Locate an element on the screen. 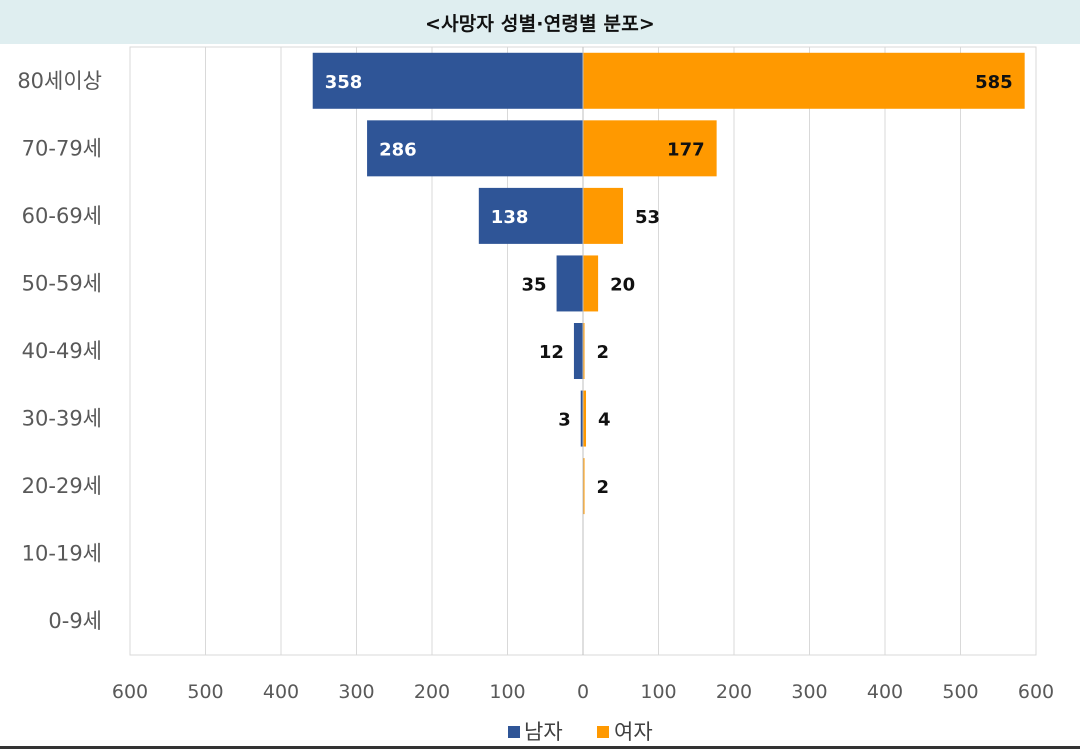 This screenshot has width=1080, height=749. title-bar: <사망자 성별·연령별 분포> is located at coordinates (540, 22).